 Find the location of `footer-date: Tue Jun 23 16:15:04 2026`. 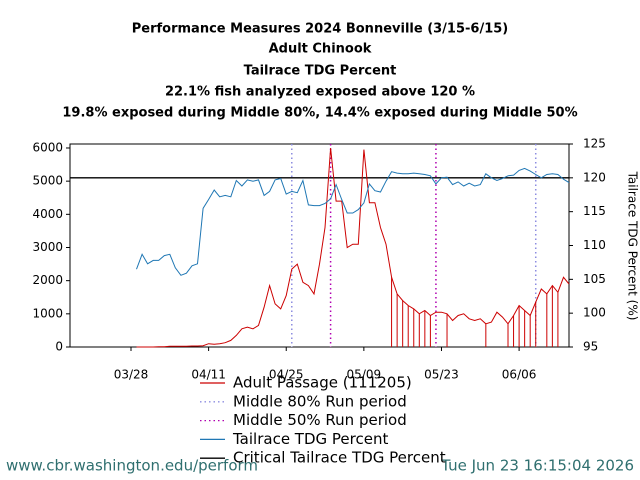

footer-date: Tue Jun 23 16:15:04 2026 is located at coordinates (537, 466).